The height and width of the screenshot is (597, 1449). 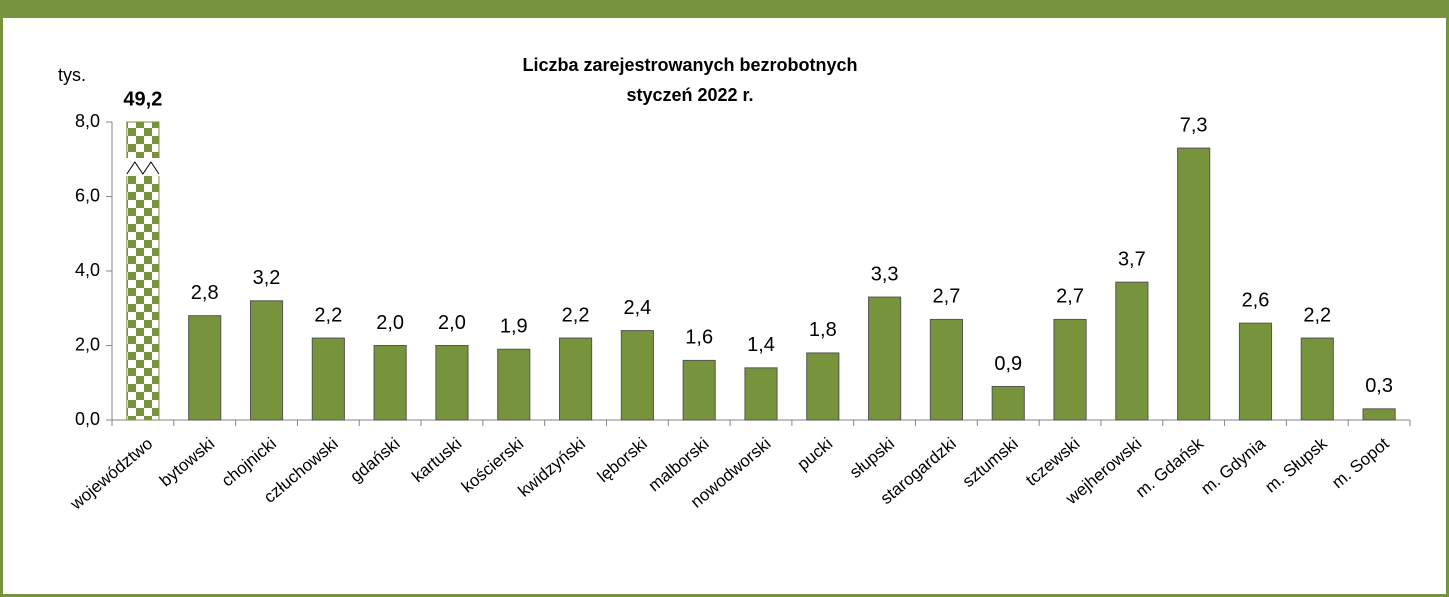 What do you see at coordinates (724, 9) in the screenshot?
I see `top-bar` at bounding box center [724, 9].